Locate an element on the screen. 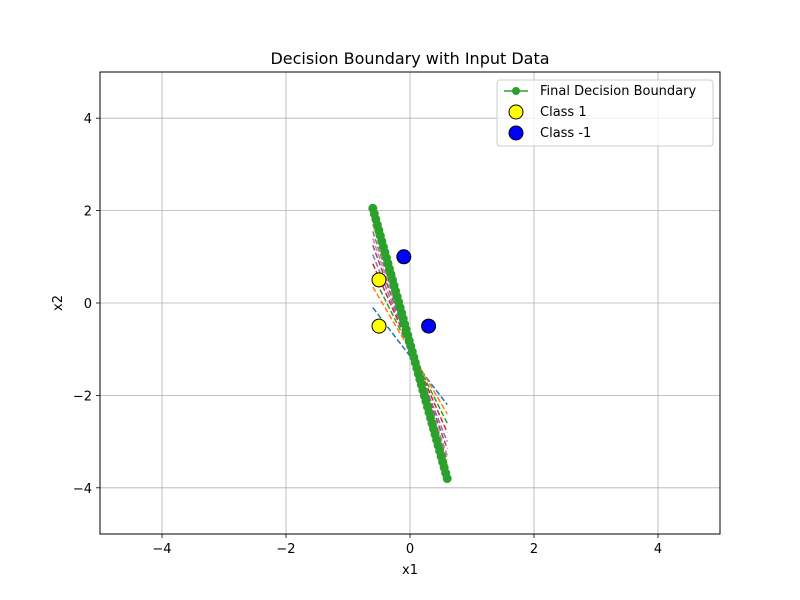  x-tick-label: 0 is located at coordinates (410, 549).